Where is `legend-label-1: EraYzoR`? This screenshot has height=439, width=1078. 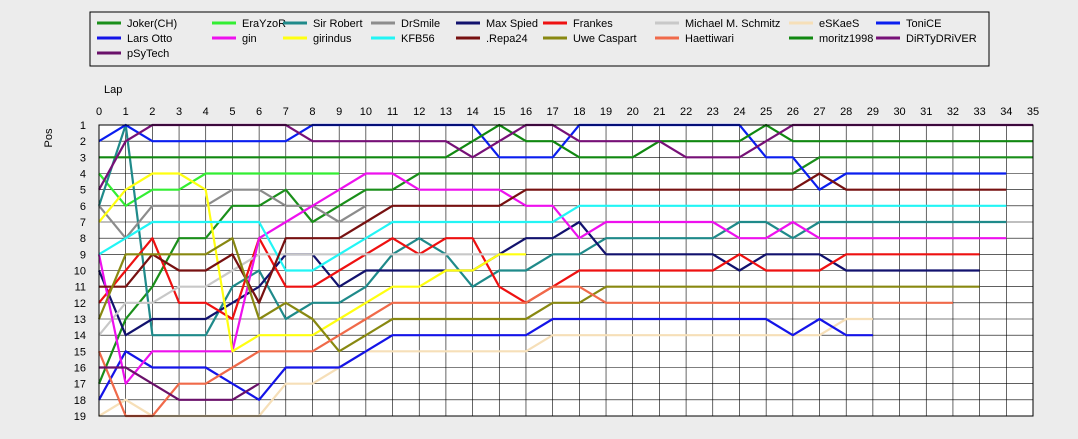 legend-label-1: EraYzoR is located at coordinates (264, 24).